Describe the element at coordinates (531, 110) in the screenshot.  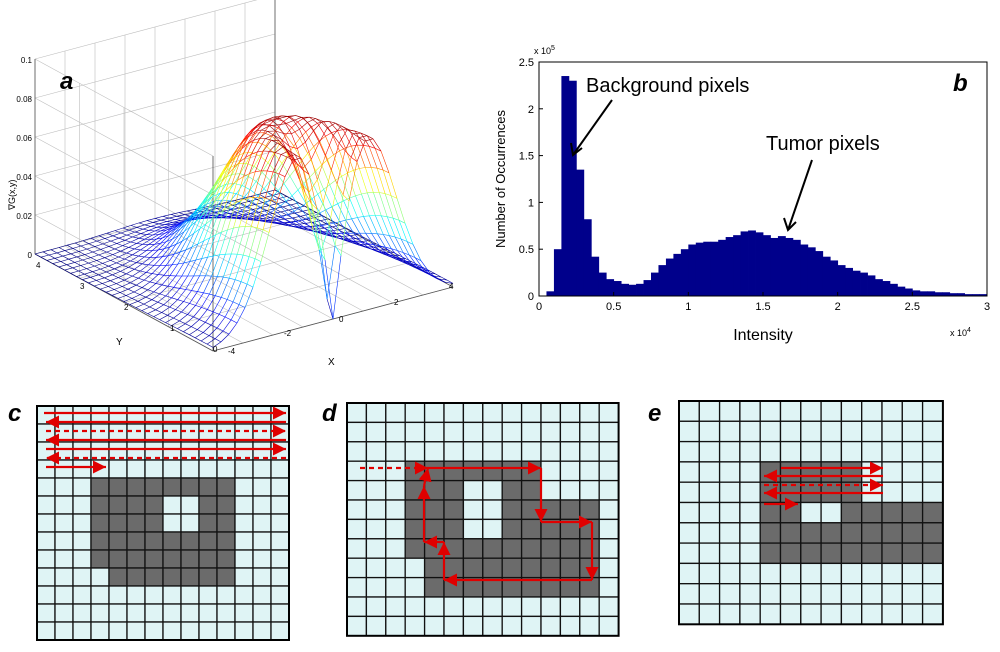
I see `y-tick-label: 2` at that location.